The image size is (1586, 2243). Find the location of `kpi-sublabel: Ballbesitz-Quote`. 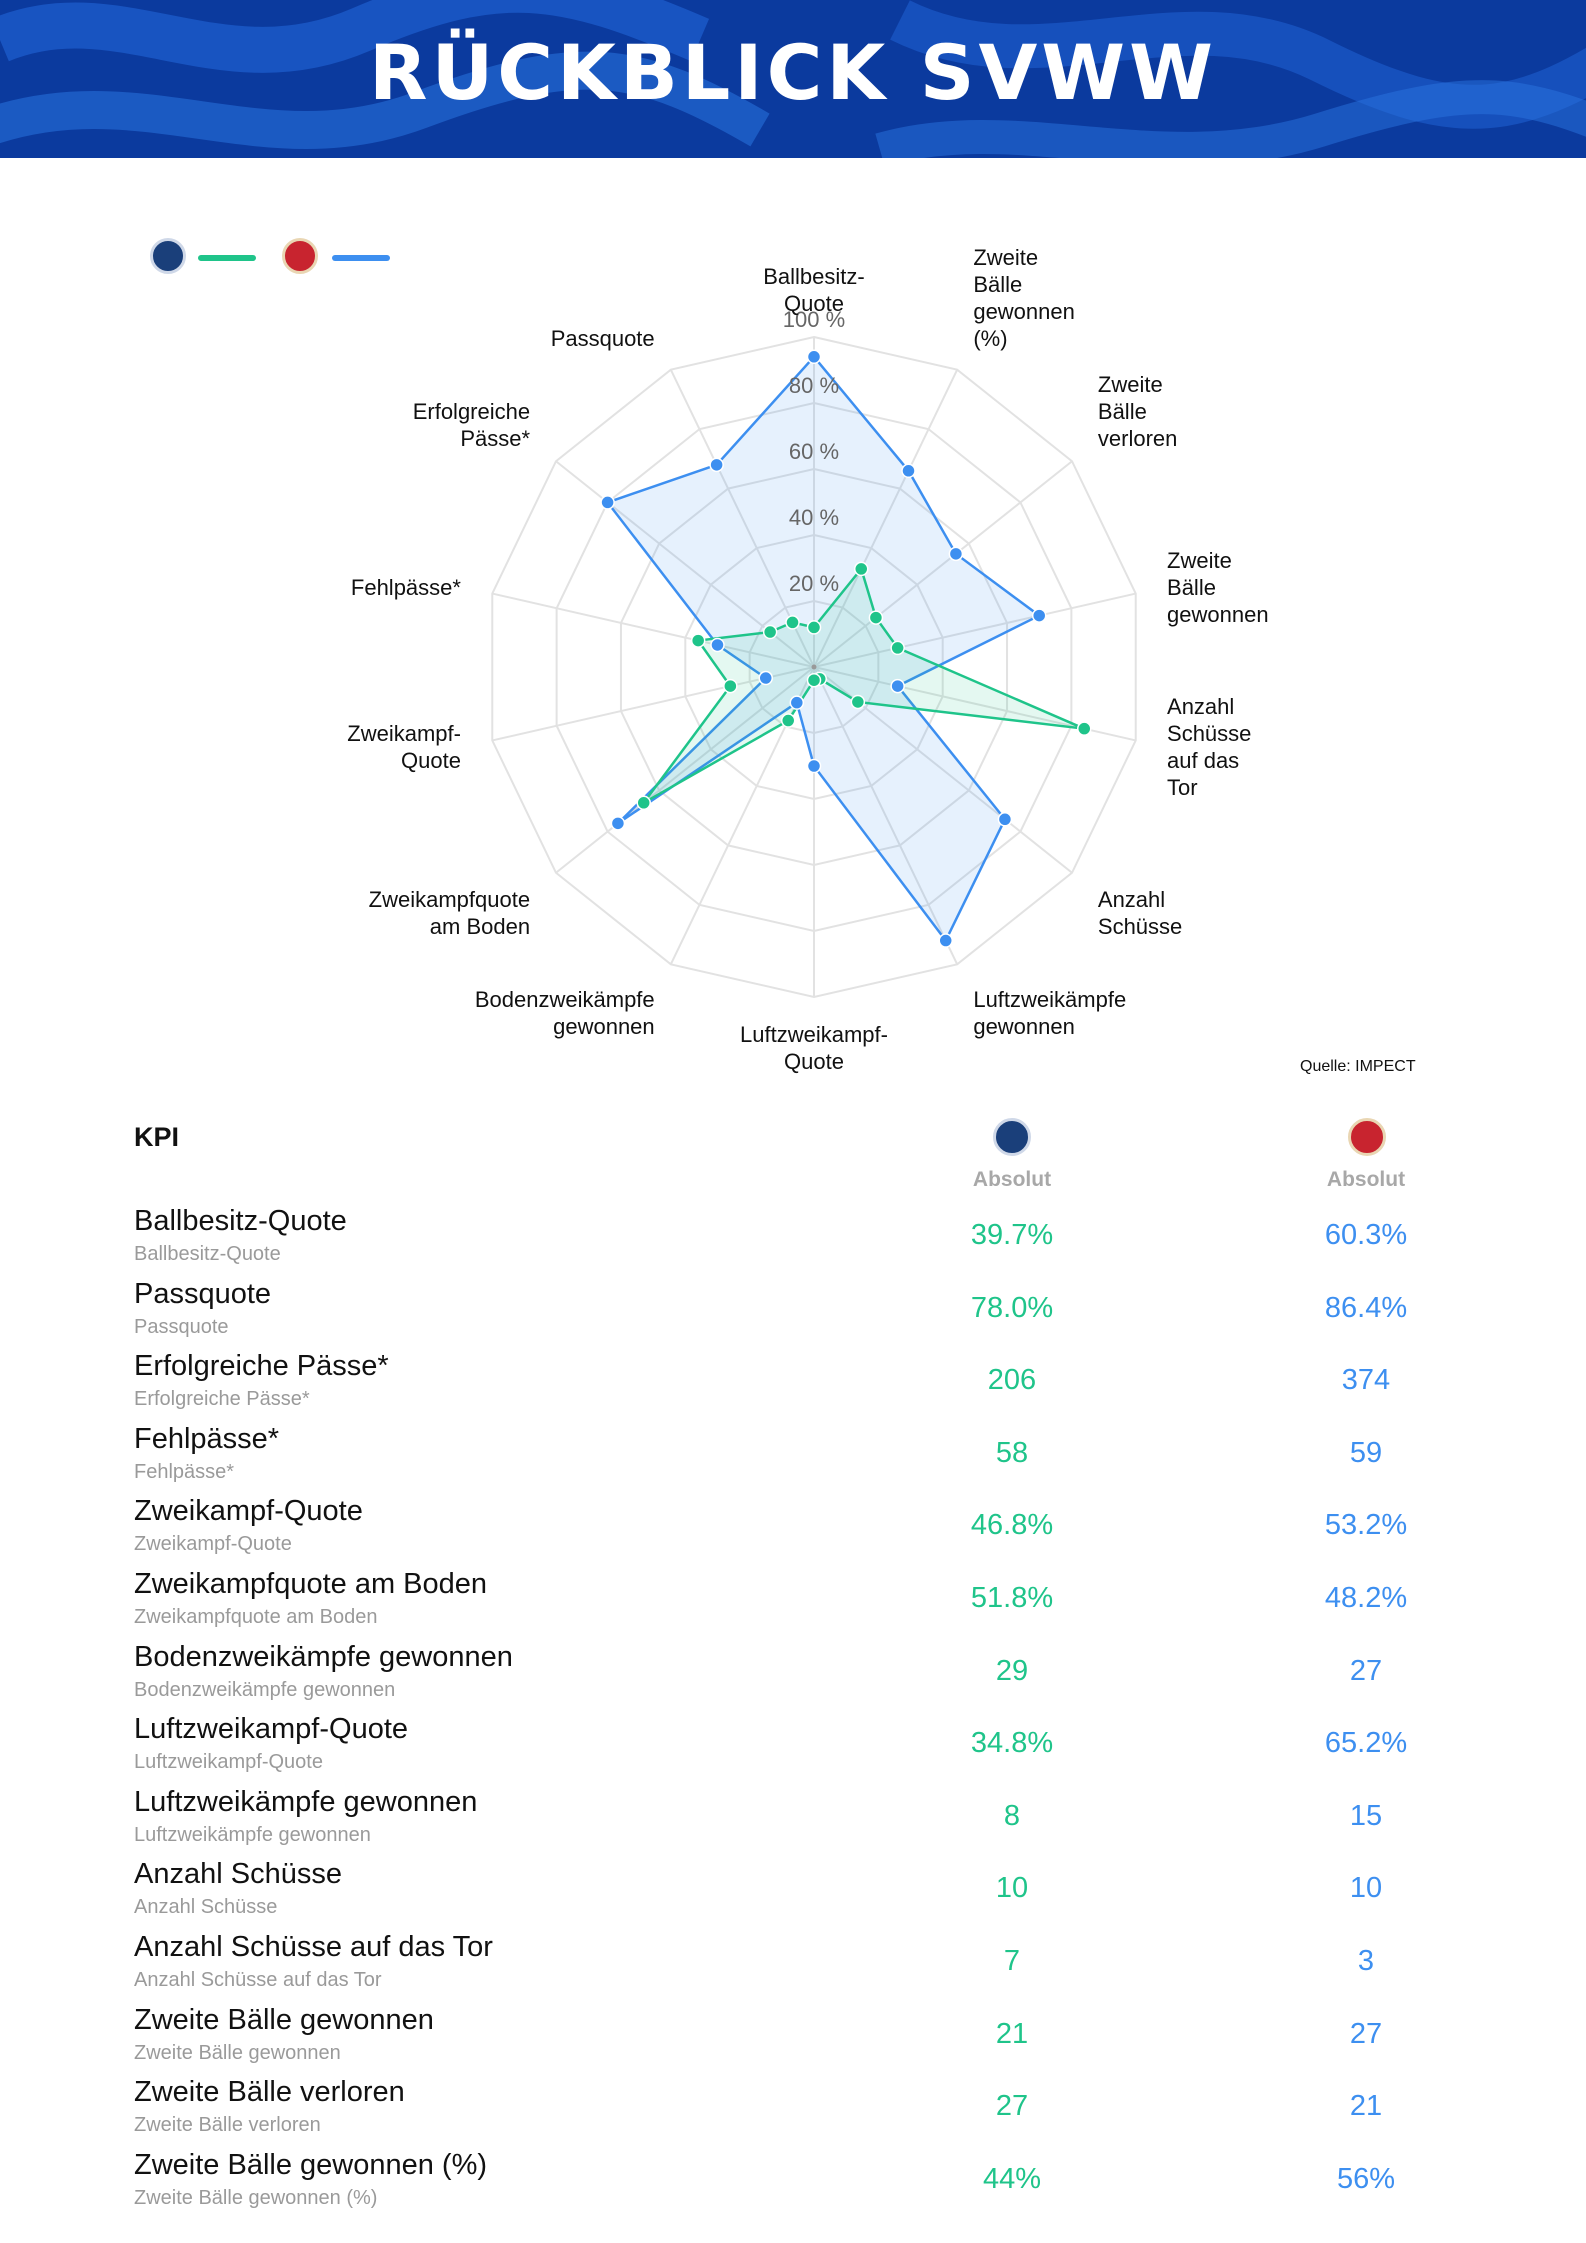

kpi-sublabel: Ballbesitz-Quote is located at coordinates (207, 1254).